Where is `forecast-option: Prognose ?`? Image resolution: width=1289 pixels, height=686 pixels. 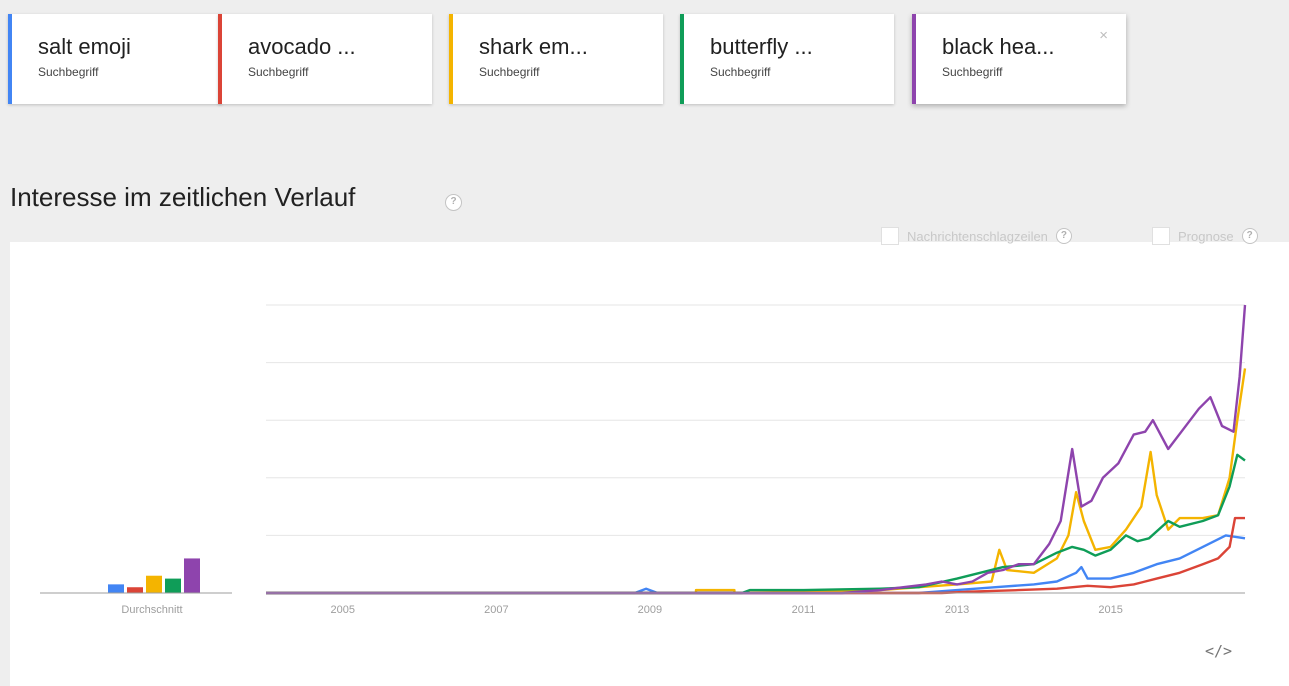 forecast-option: Prognose ? is located at coordinates (1205, 236).